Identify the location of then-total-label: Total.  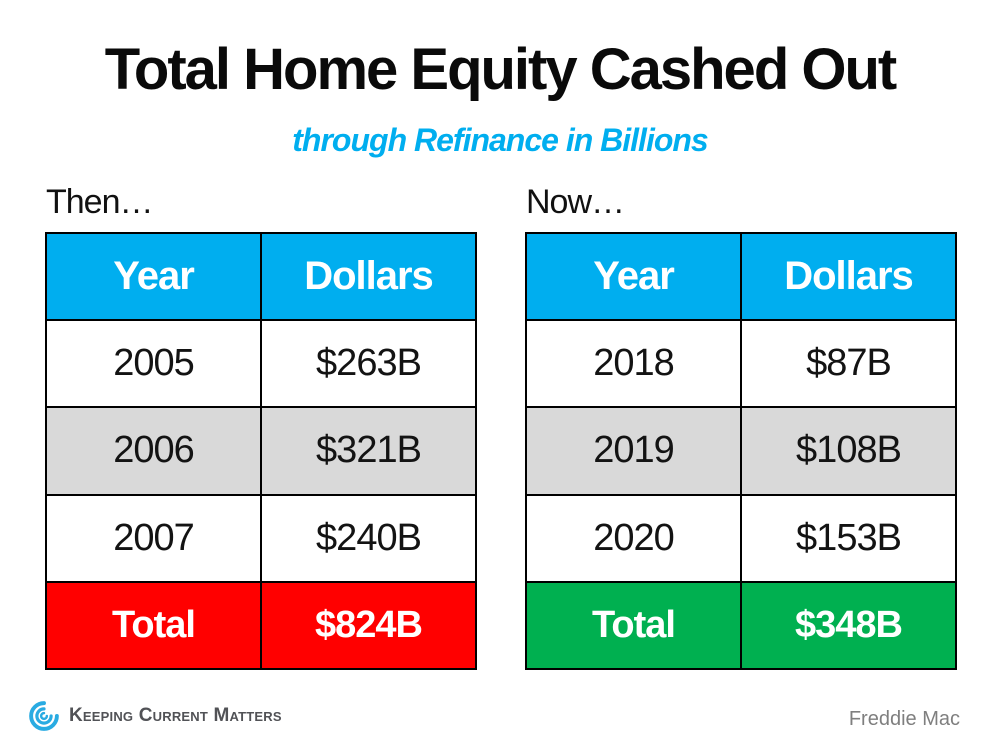
(153, 625).